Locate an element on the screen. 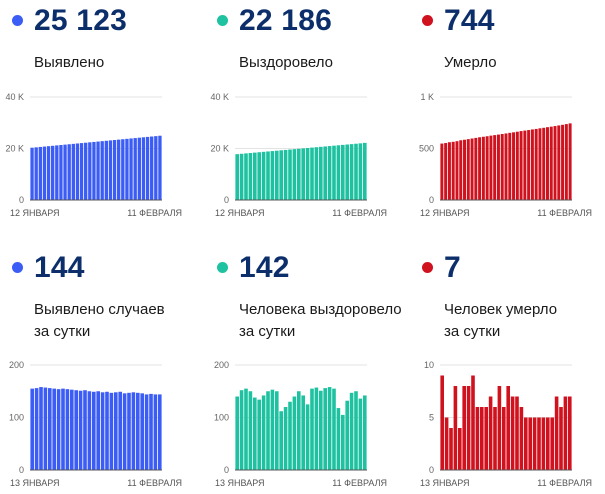 The image size is (605, 494). stat-label-line: Выявлено случаев is located at coordinates (99, 309).